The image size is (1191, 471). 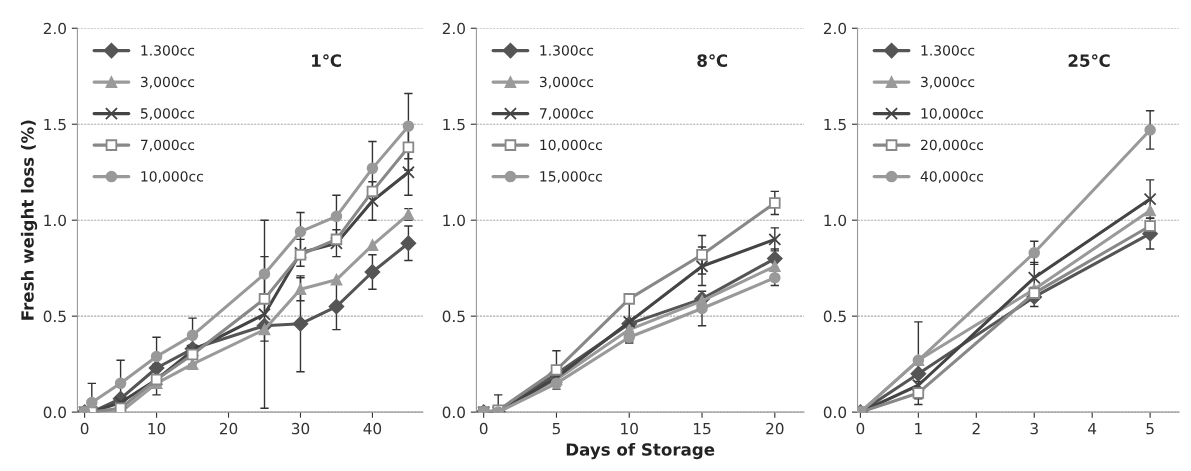 I want to click on x-tick-label: 4, so click(x=1092, y=429).